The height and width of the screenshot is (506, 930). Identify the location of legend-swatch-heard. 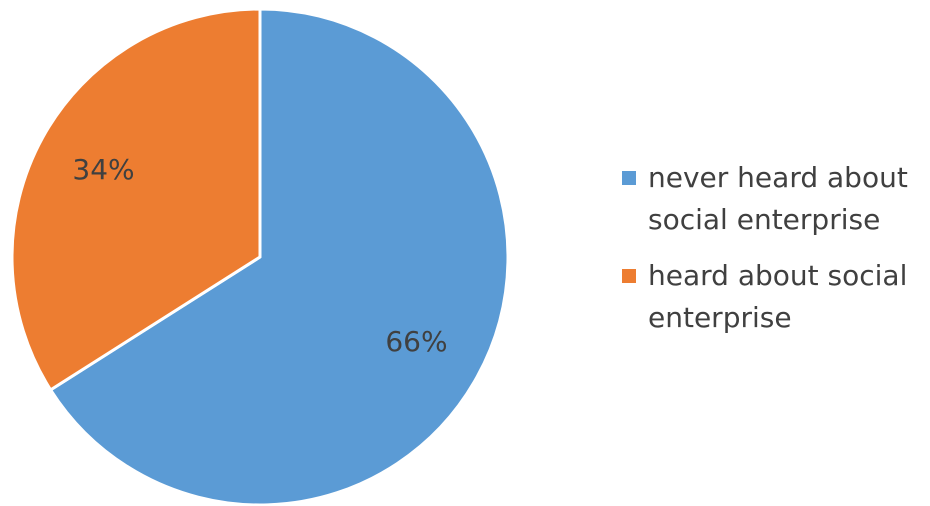
(629, 276).